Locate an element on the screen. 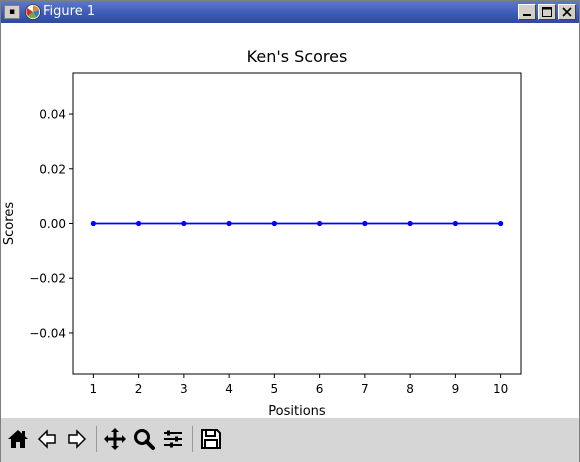 This screenshot has height=462, width=580. title-bar: ▪ Figure 1 is located at coordinates (290, 12).